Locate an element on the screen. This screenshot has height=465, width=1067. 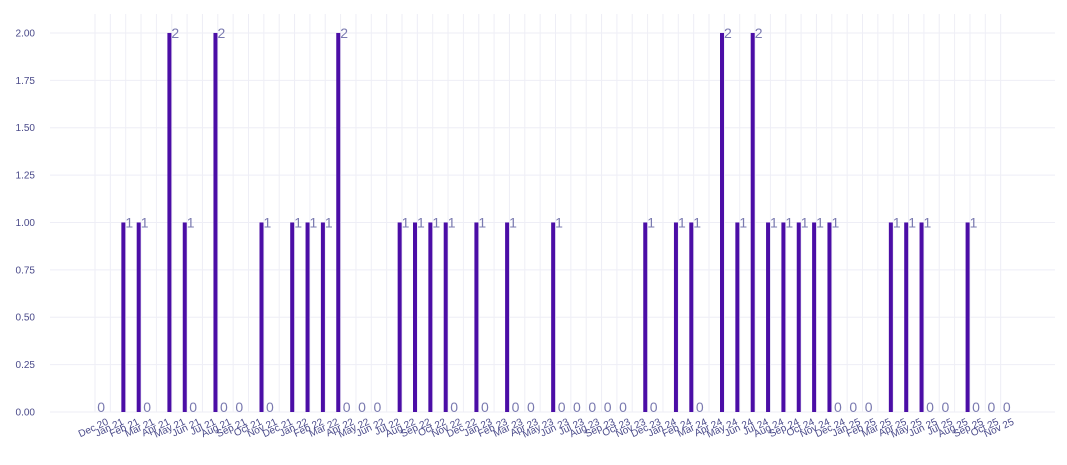
y-tick-label: 1.25 is located at coordinates (26, 176).